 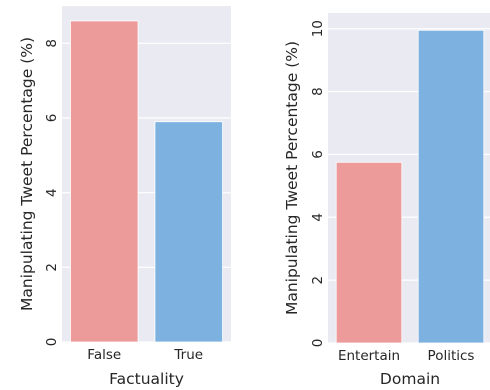 What do you see at coordinates (104, 181) in the screenshot?
I see `bar-false` at bounding box center [104, 181].